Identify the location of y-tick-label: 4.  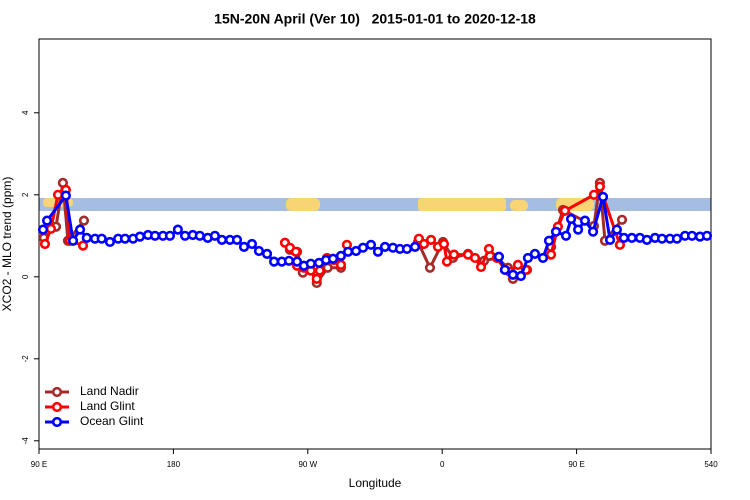
(25, 112).